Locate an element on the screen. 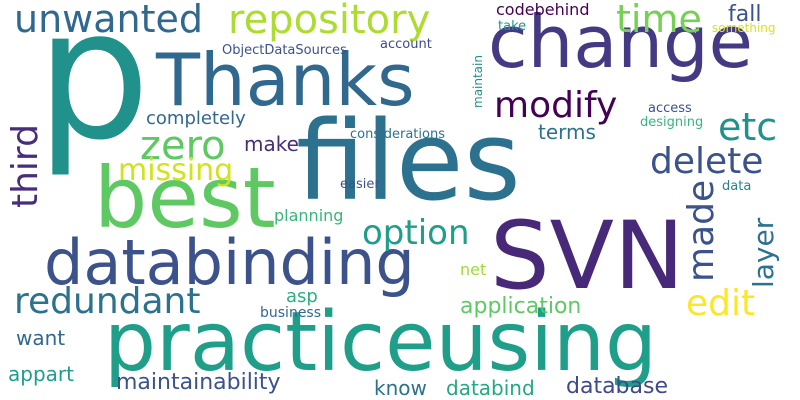  word-asp: asp is located at coordinates (302, 296).